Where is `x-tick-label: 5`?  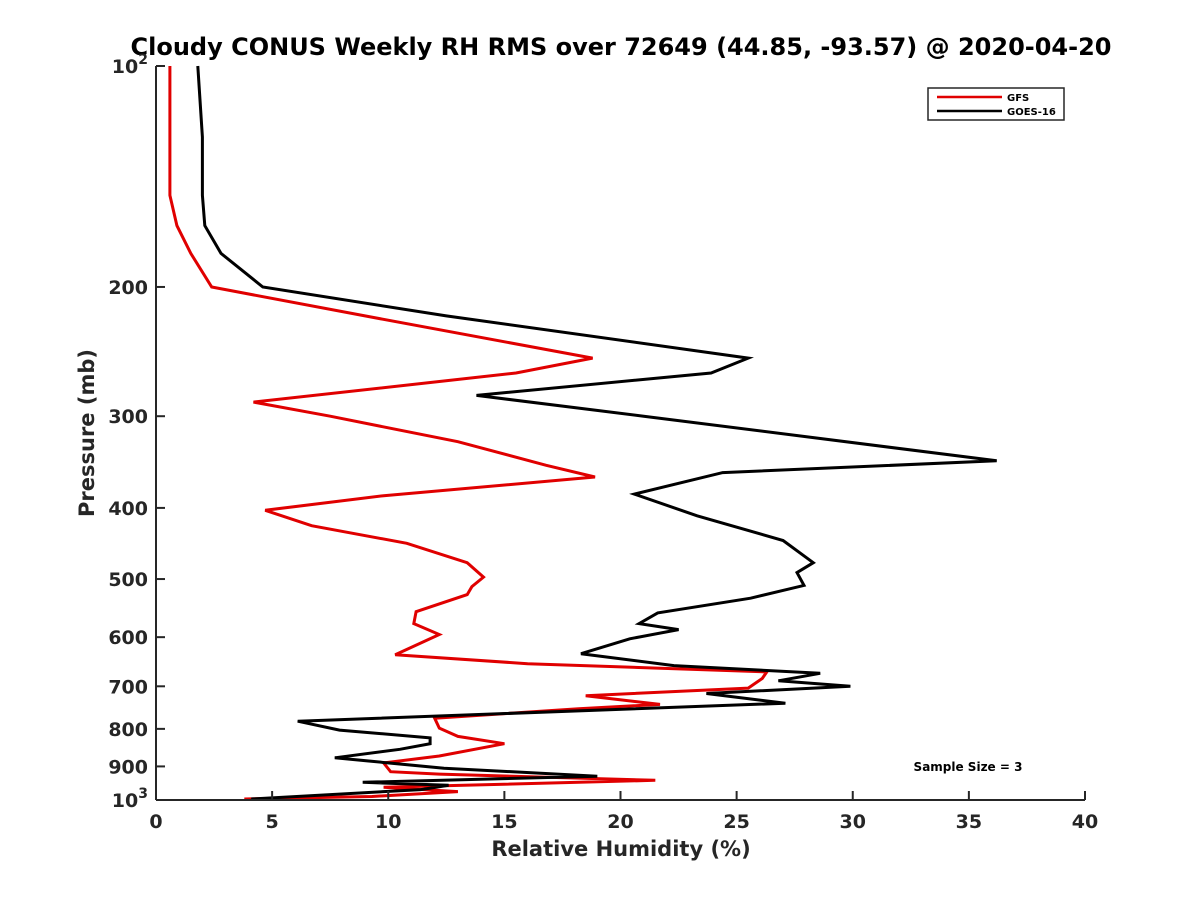
x-tick-label: 5 is located at coordinates (272, 822).